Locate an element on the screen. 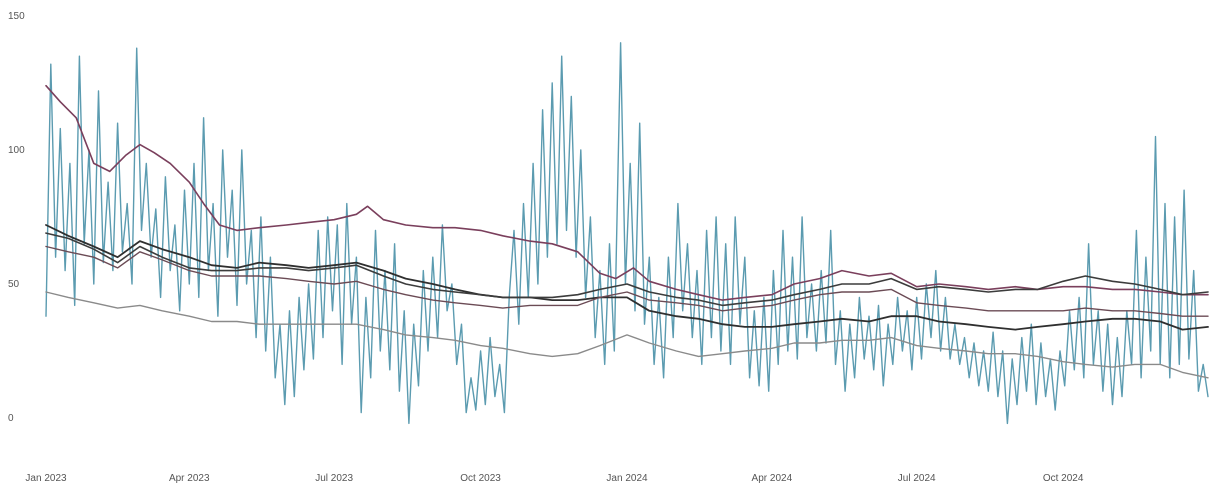  x-tick-label: Jan 2023 is located at coordinates (46, 478).